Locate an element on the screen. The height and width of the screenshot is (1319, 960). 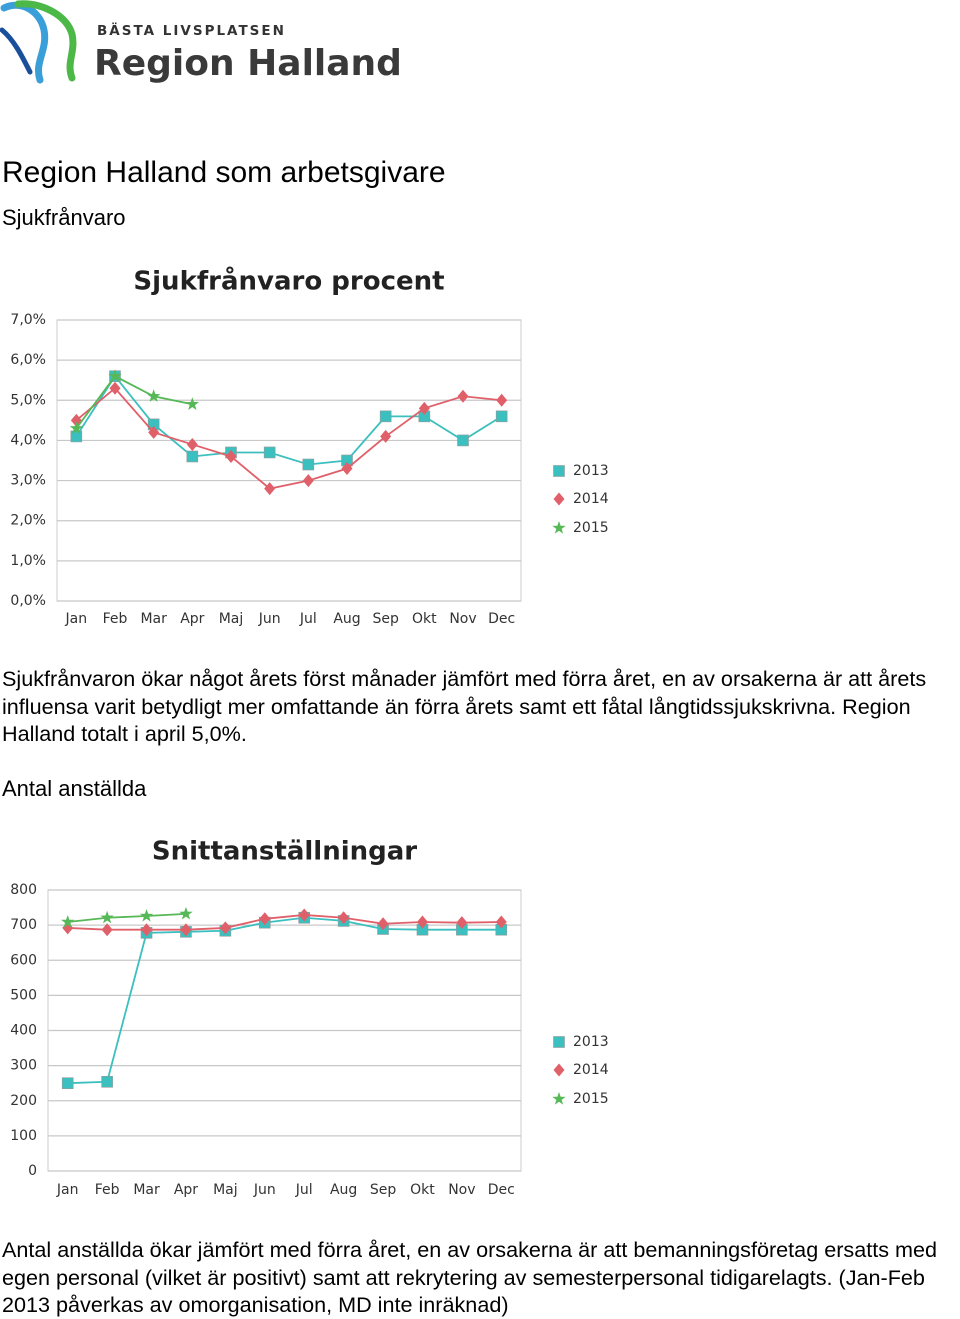
chart-title: Sjukfrånvaro procent is located at coordinates (288, 281).